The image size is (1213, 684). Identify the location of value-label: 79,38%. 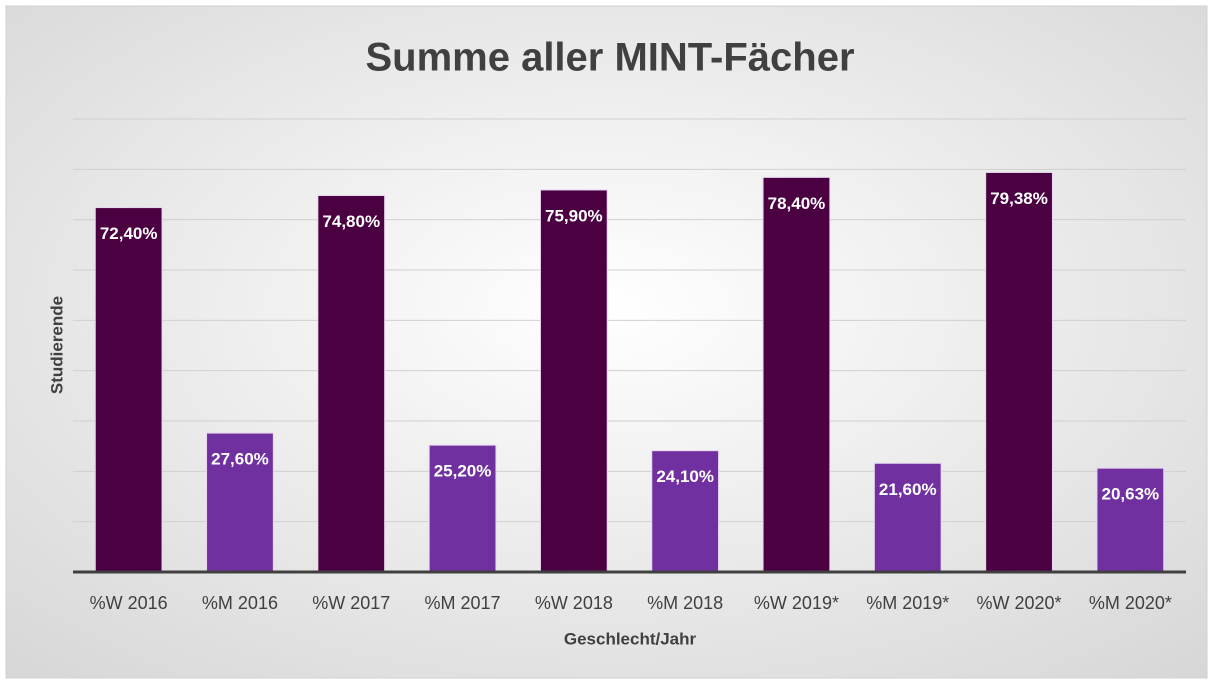
(1019, 198).